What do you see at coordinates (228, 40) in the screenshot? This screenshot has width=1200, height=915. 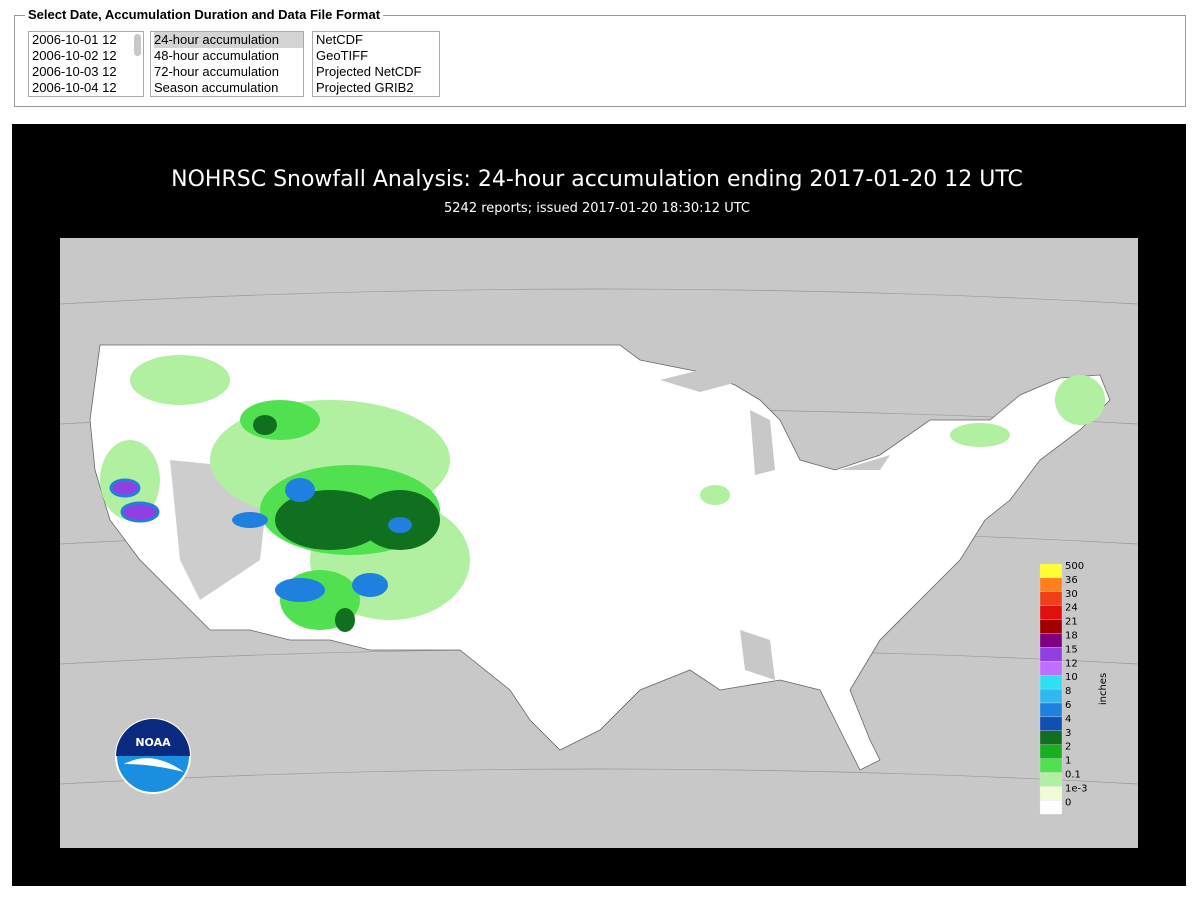 I see `list-option: 24-hour accumulation` at bounding box center [228, 40].